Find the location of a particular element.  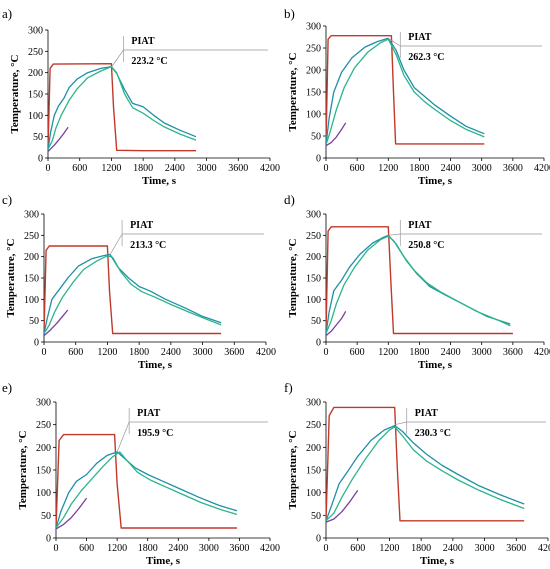

panel-label: f) is located at coordinates (288, 387).